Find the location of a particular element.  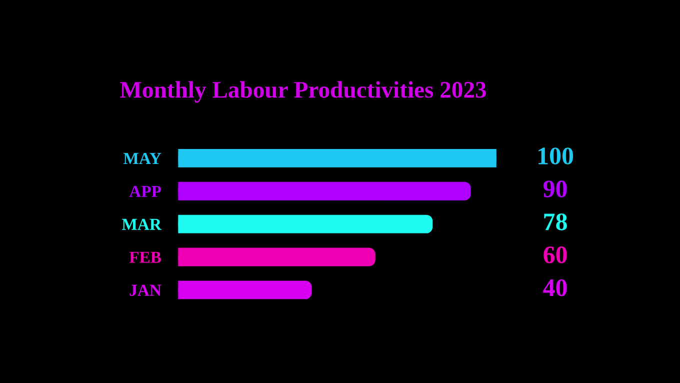

data-label: 40 is located at coordinates (555, 287).